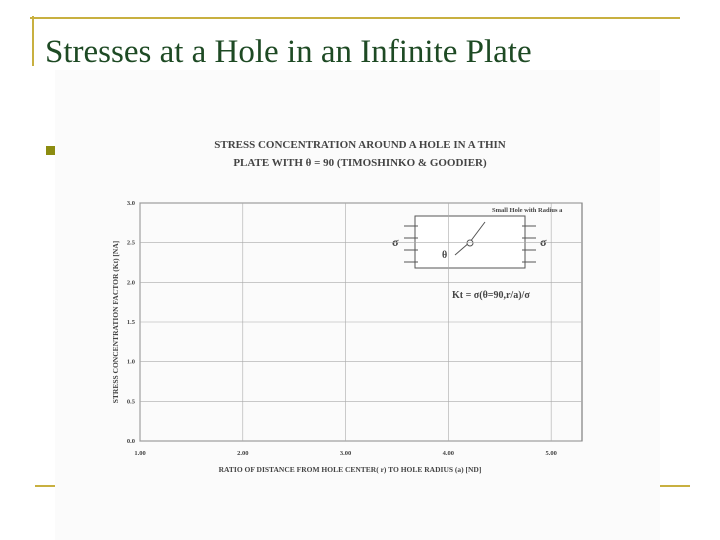 This screenshot has width=720, height=540. What do you see at coordinates (131, 203) in the screenshot?
I see `y-tick-label: 3.0` at bounding box center [131, 203].